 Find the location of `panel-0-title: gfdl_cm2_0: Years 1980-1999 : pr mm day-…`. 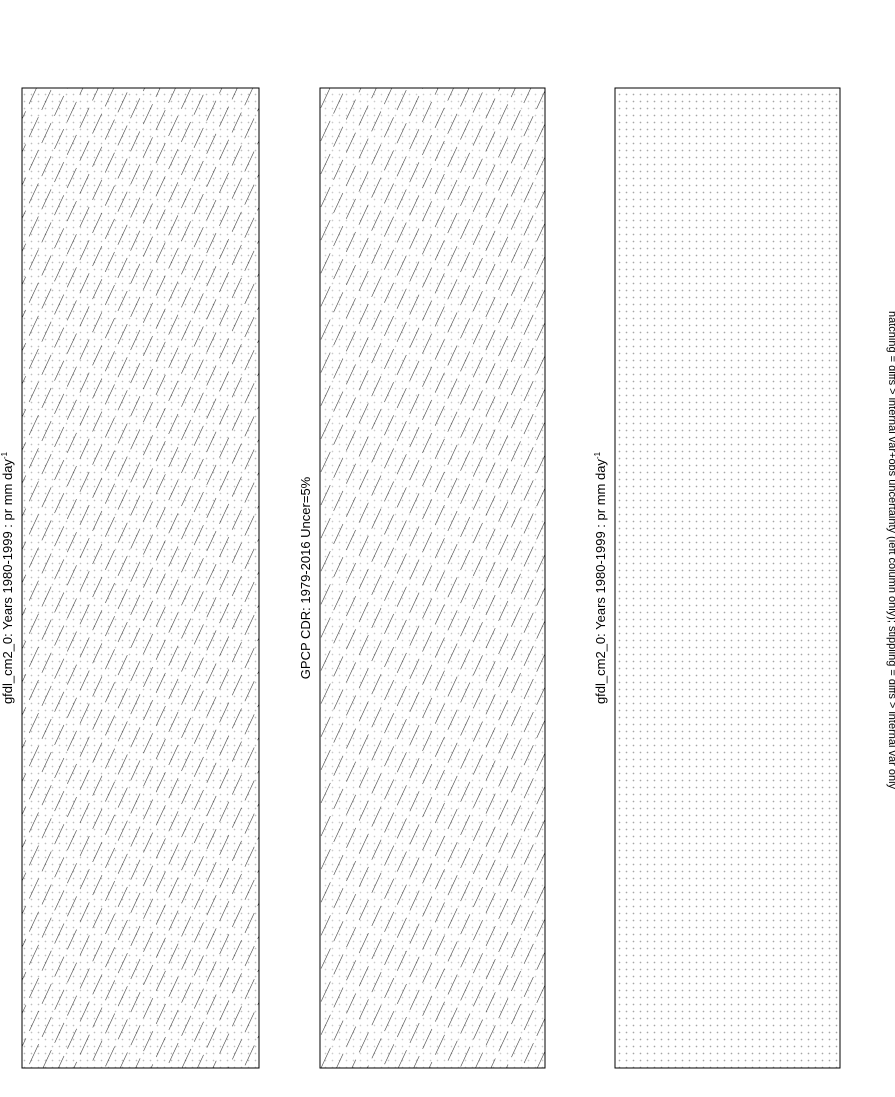

panel-0-title: gfdl_cm2_0: Years 1980-1999 : pr mm day-… is located at coordinates (7, 577).